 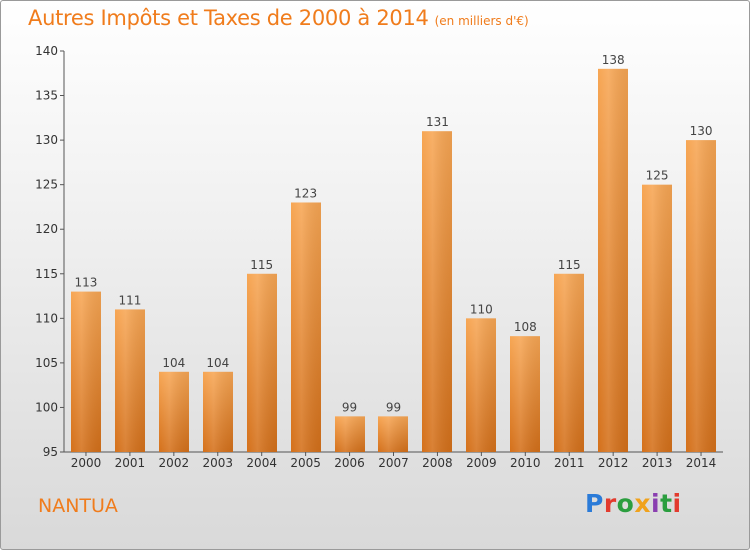 I want to click on x-tick-label: 2013, so click(x=657, y=463).